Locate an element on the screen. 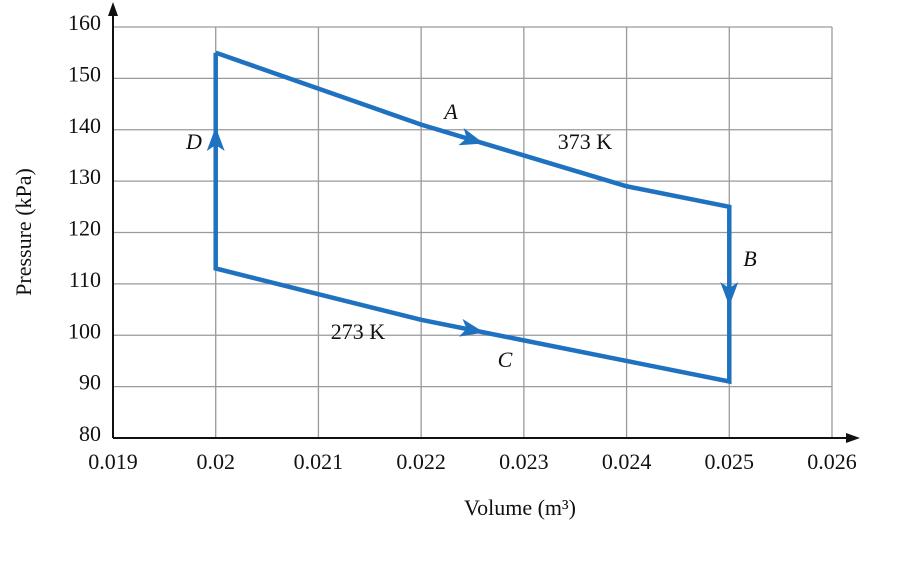 The width and height of the screenshot is (912, 570). x-tick-label: 0.019 is located at coordinates (113, 461).